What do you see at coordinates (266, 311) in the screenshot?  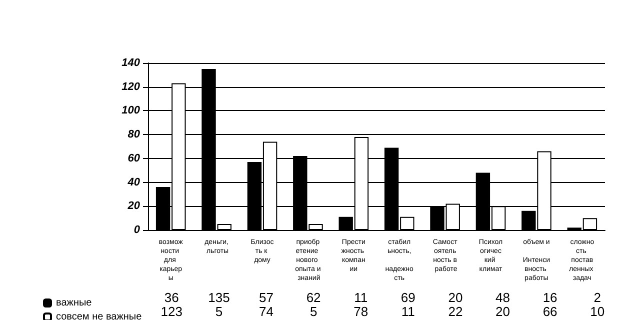 I see `data-label: 74` at bounding box center [266, 311].